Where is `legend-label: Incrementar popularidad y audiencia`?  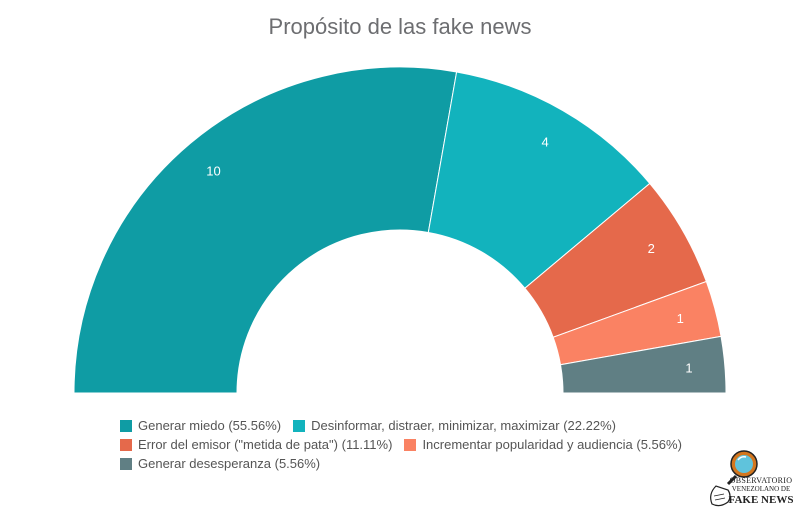
legend-label: Incrementar popularidad y audiencia is located at coordinates (527, 444).